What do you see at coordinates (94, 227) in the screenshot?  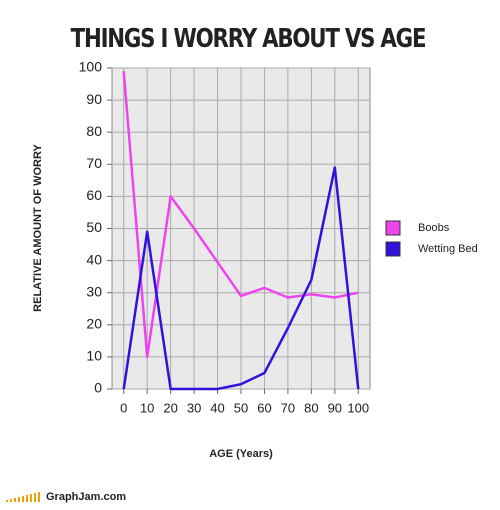 I see `y-tick-label: 50` at bounding box center [94, 227].